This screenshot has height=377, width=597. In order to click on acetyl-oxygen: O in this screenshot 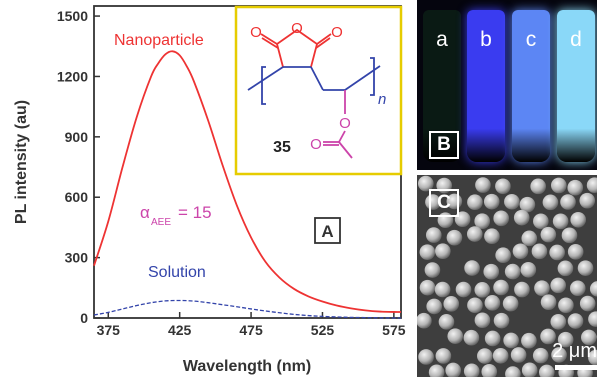, I will do `click(316, 144)`.